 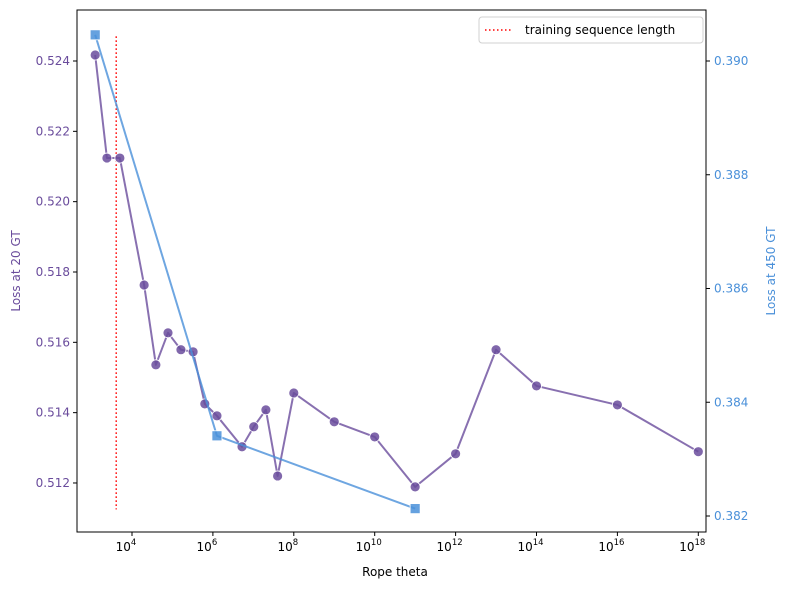 What do you see at coordinates (53, 483) in the screenshot?
I see `left-tick-label: 0.512` at bounding box center [53, 483].